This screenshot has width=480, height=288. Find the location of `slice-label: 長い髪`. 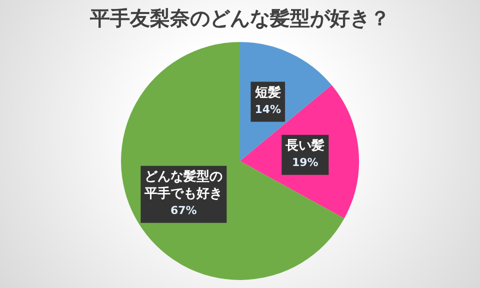

slice-label: 長い髪 is located at coordinates (304, 146).